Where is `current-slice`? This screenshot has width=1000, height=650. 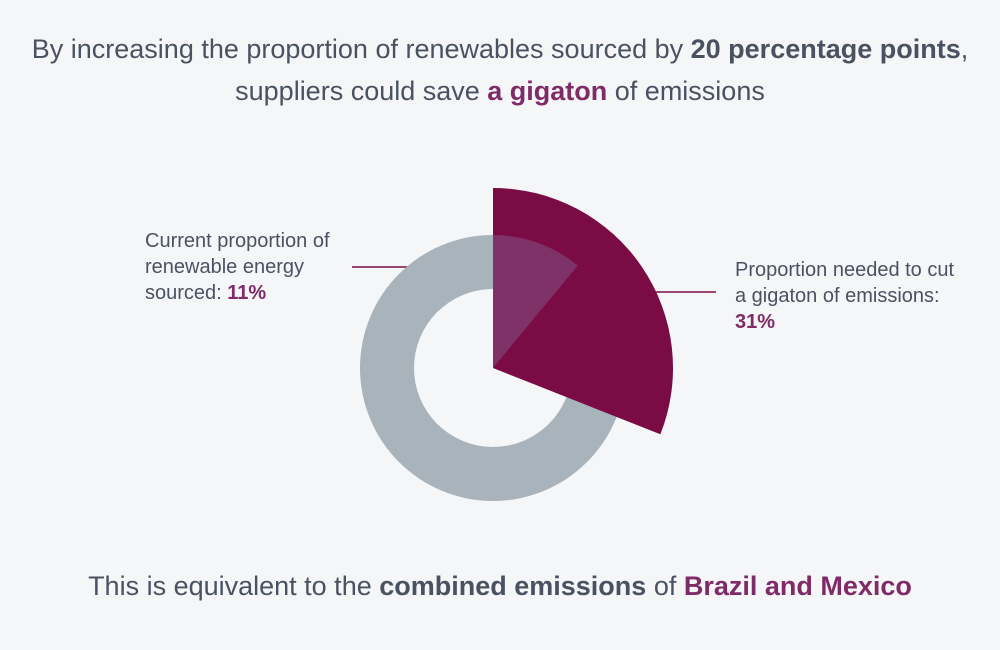 current-slice is located at coordinates (535, 301).